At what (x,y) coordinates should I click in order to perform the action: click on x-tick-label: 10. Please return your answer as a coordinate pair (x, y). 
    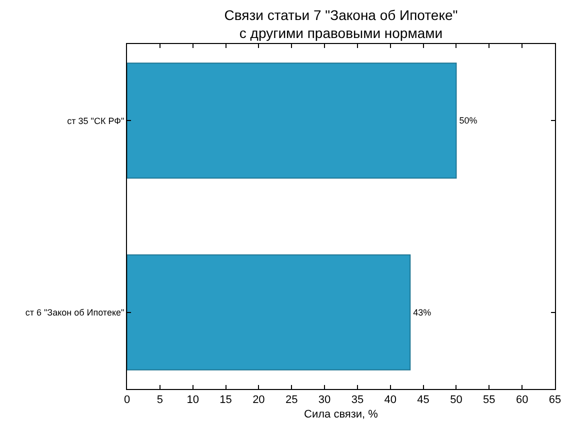
    Looking at the image, I should click on (192, 400).